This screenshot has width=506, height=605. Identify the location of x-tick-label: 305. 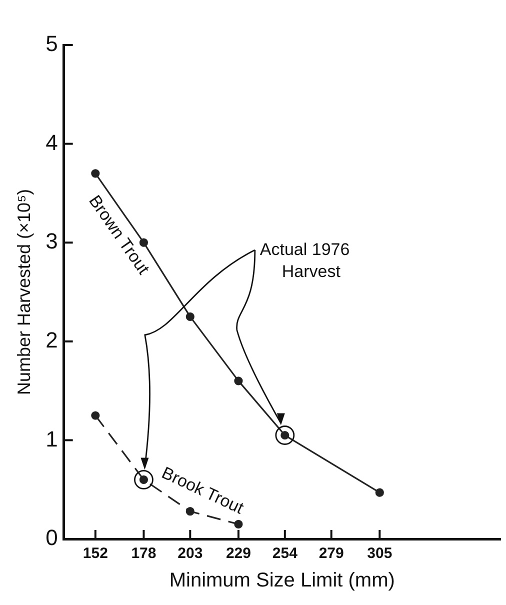
(379, 553).